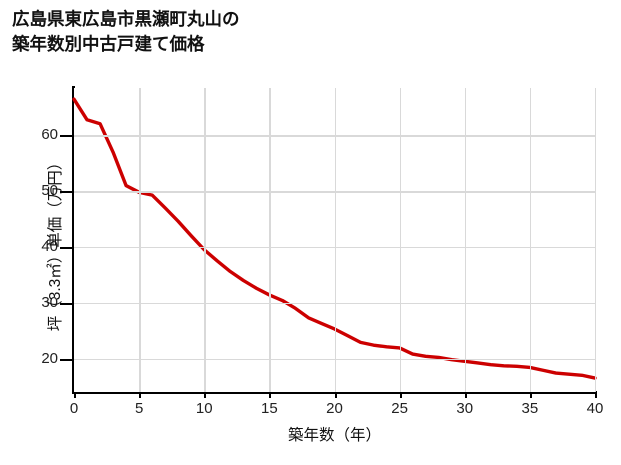 The image size is (621, 465). I want to click on y-tick-label: 30, so click(49, 302).